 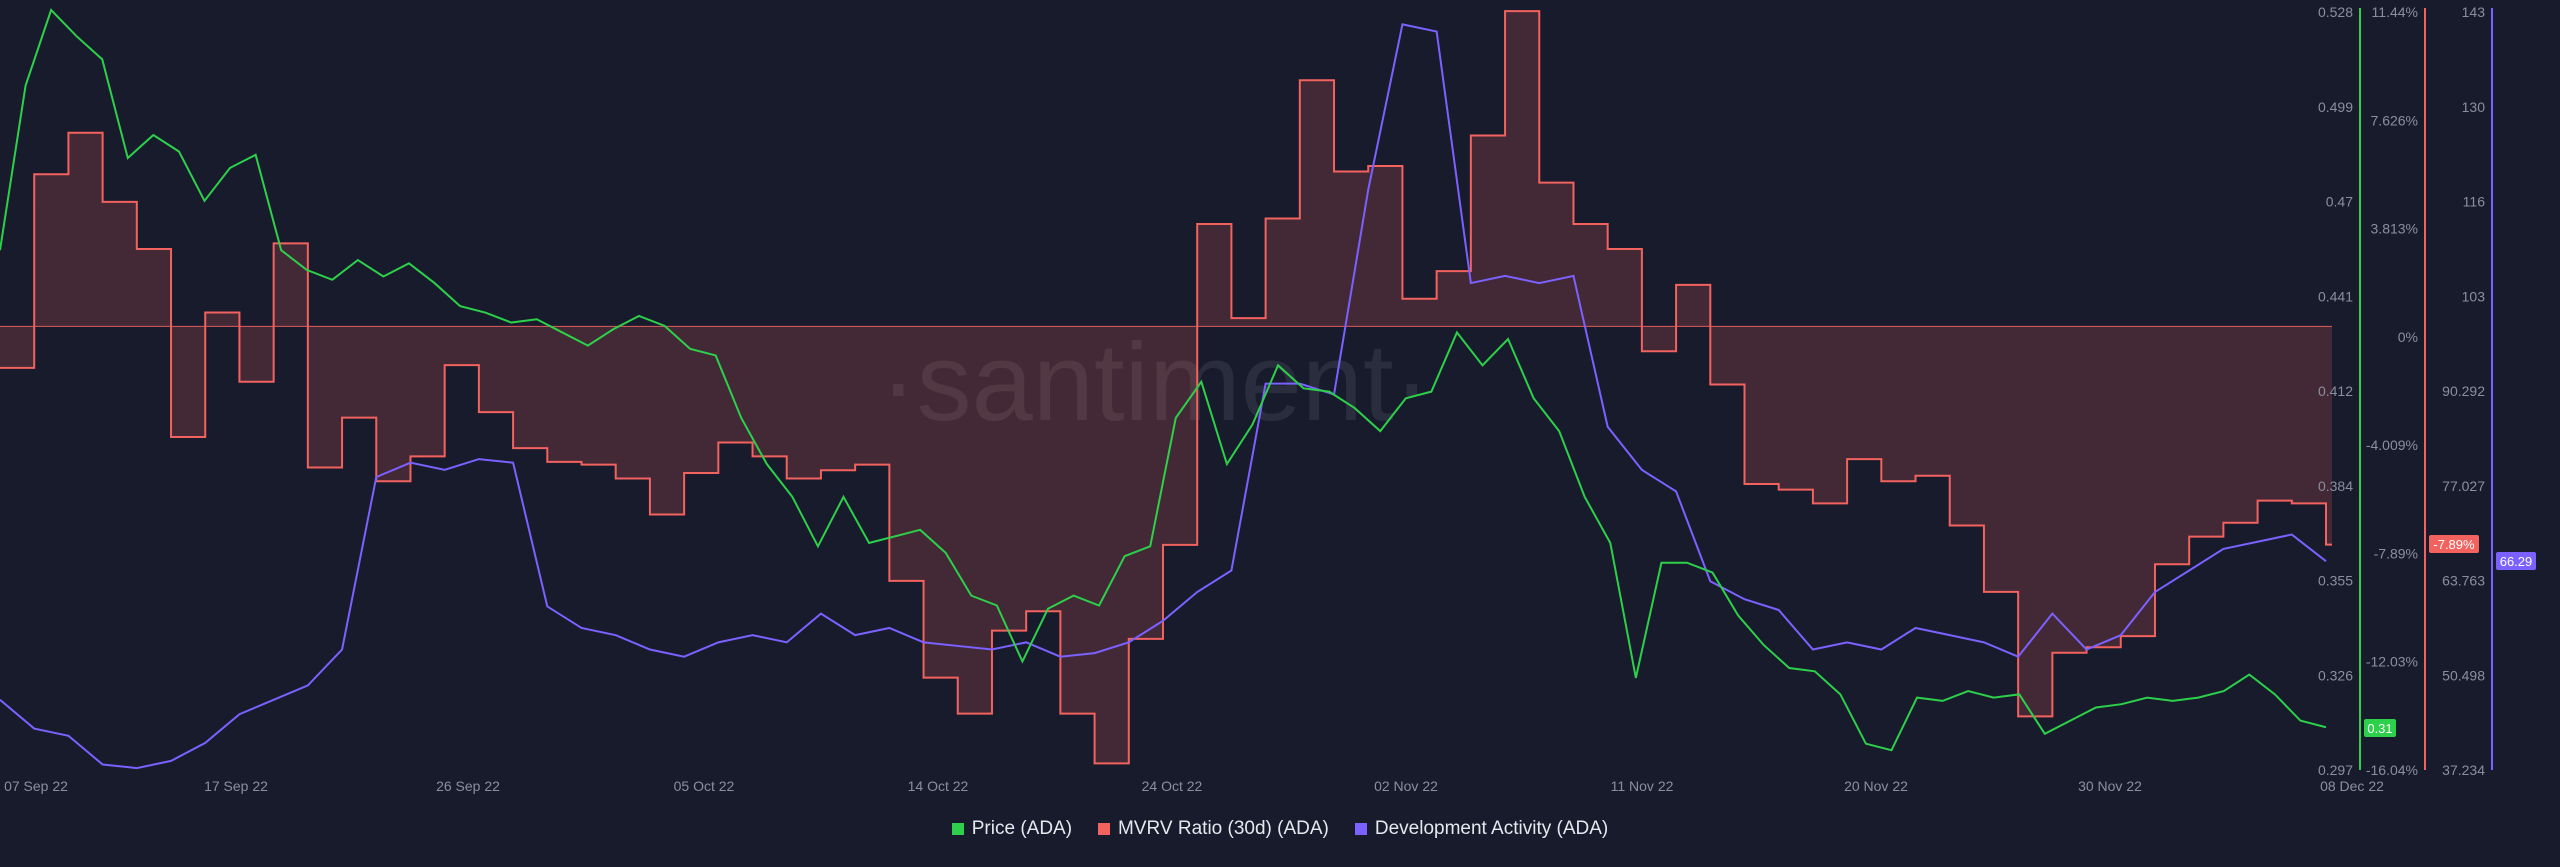 I want to click on mvrv-current-value: -7.89%, so click(x=2454, y=544).